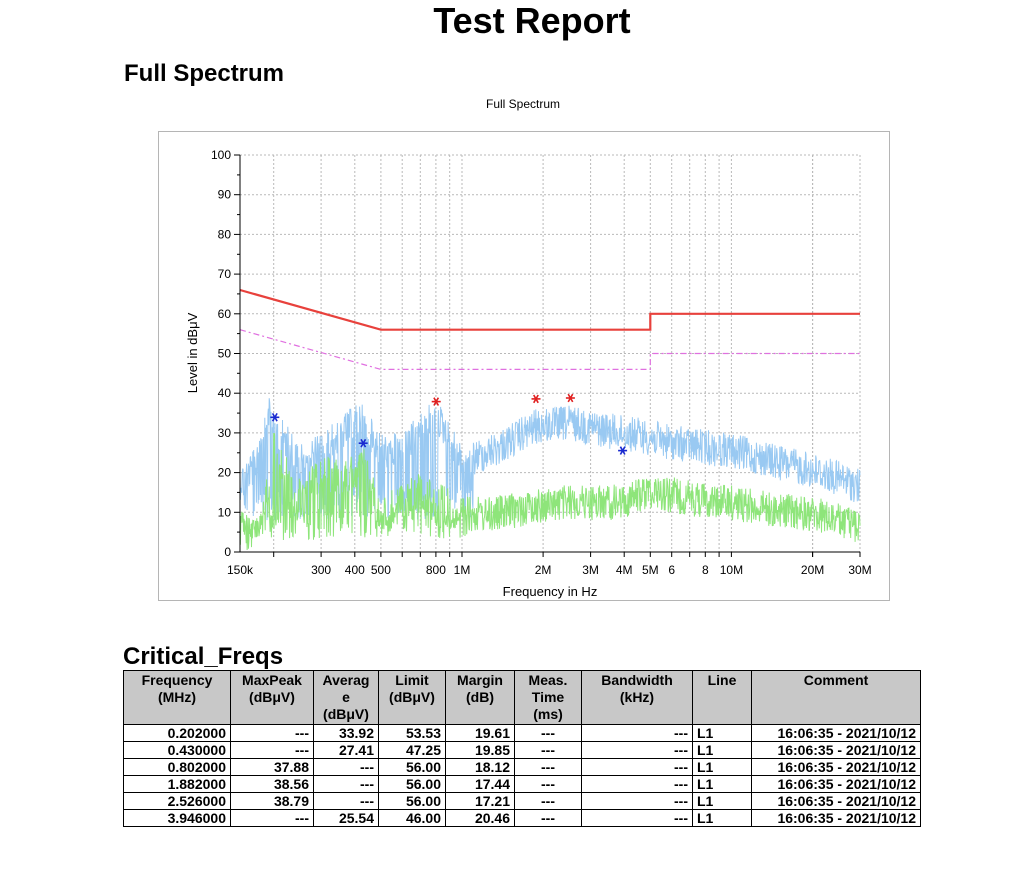 The image size is (1024, 870). Describe the element at coordinates (480, 818) in the screenshot. I see `table-cell: 20.46` at that location.